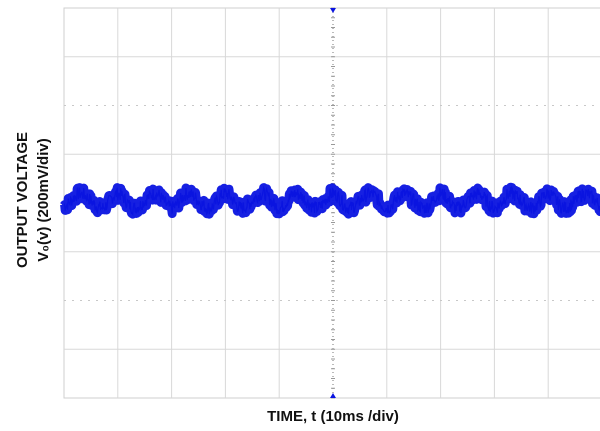 The width and height of the screenshot is (600, 431). Describe the element at coordinates (33, 200) in the screenshot. I see `y-axis-label: OUTPUT VOLTAGE V₀(v) (200mV/div)` at that location.